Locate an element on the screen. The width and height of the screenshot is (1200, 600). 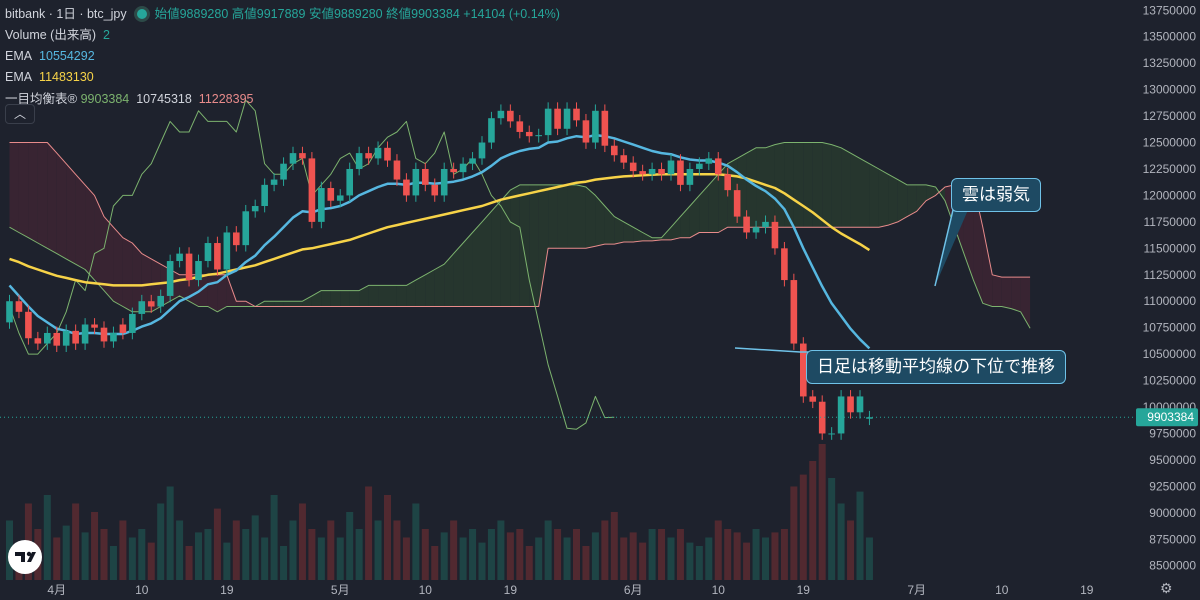
price-tick-label: 10250000 is located at coordinates (1170, 381).